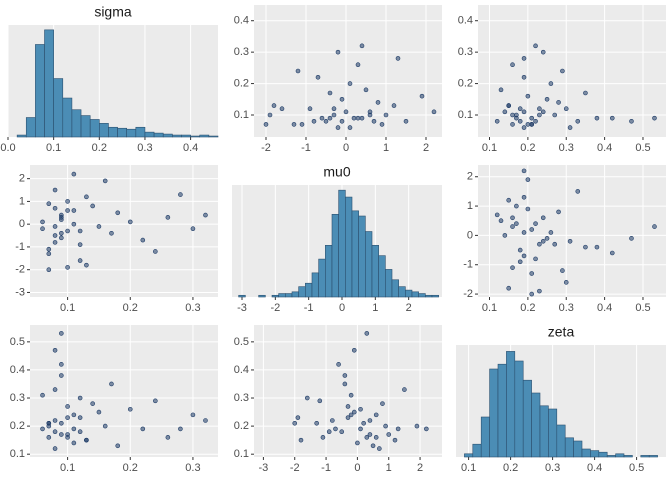 The height and width of the screenshot is (480, 672). Describe the element at coordinates (348, 71) in the screenshot. I see `panel-background` at that location.